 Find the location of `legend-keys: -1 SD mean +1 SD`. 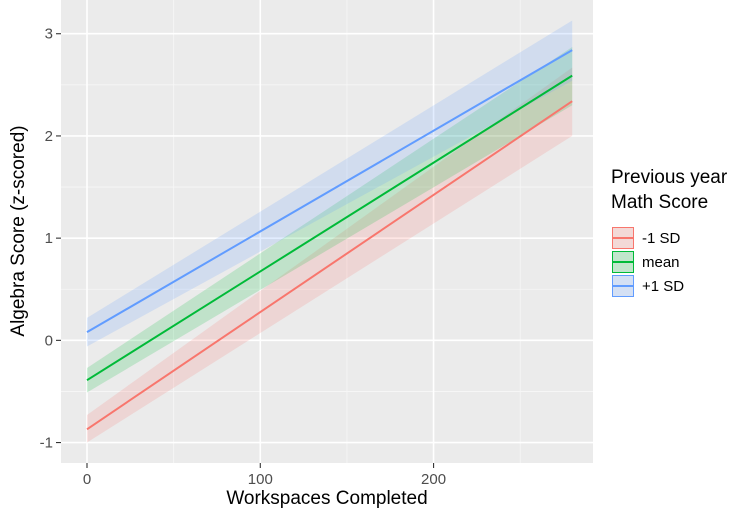

legend-keys: -1 SD mean +1 SD is located at coordinates (648, 262).